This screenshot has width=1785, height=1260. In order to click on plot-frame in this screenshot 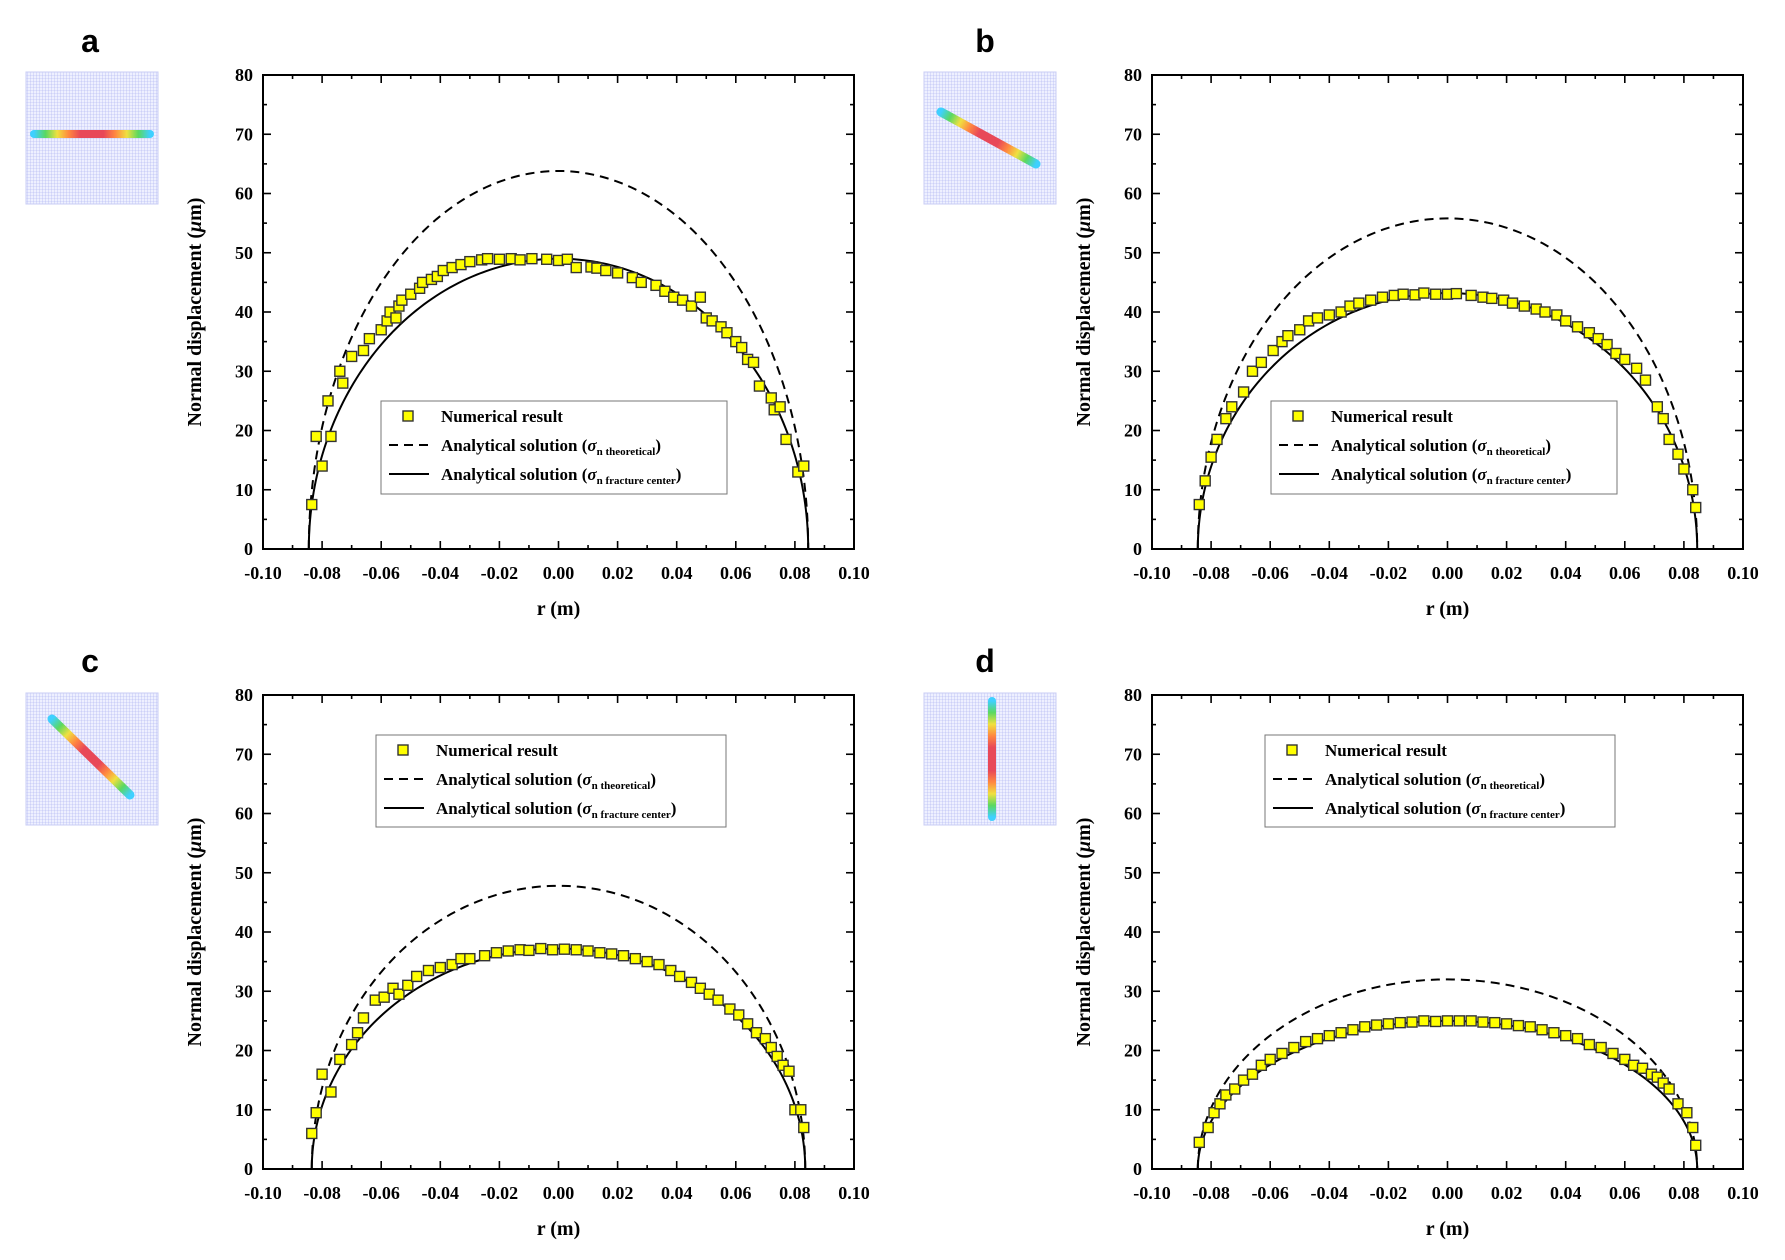, I will do `click(1447, 932)`.